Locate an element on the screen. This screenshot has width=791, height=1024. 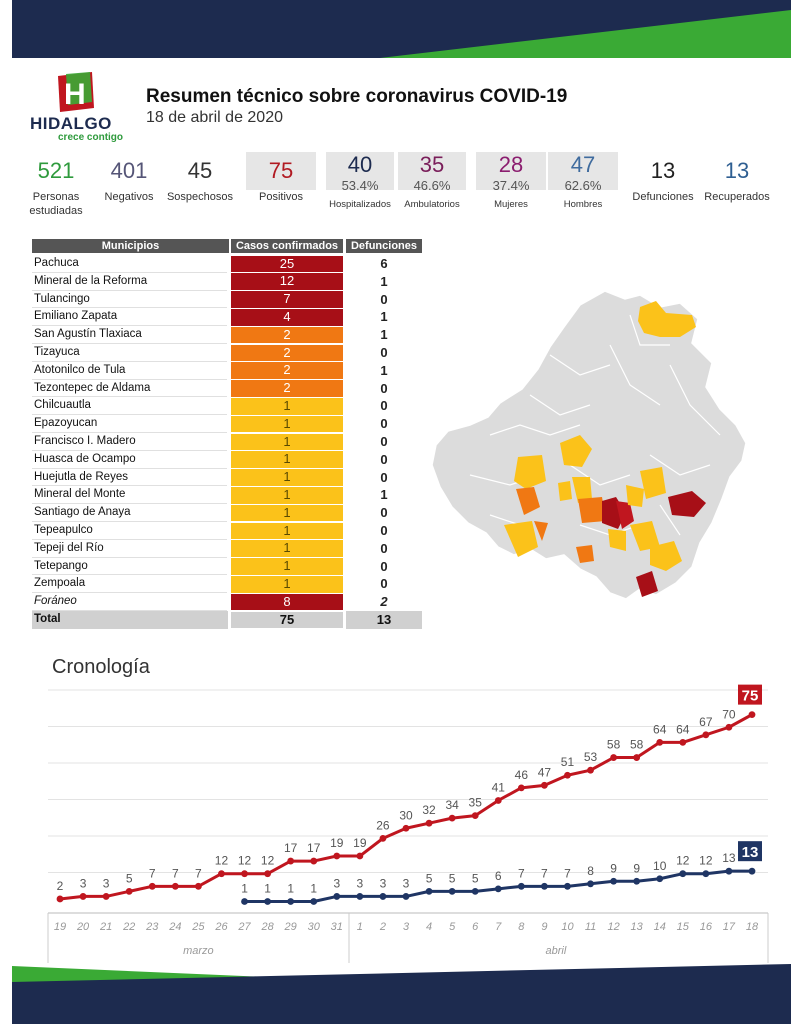
map-region-mixquiahuala is located at coordinates (528, 501).